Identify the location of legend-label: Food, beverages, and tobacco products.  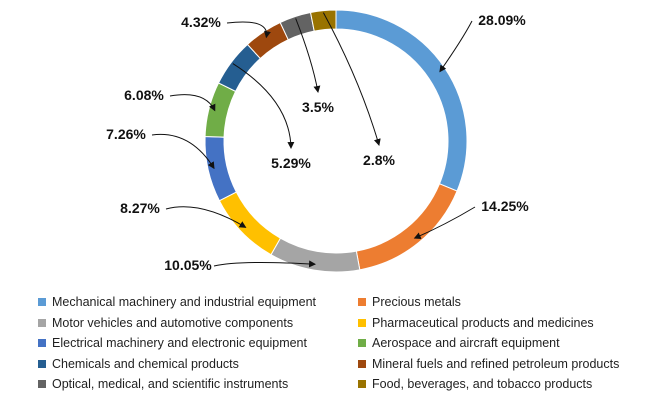
(482, 384).